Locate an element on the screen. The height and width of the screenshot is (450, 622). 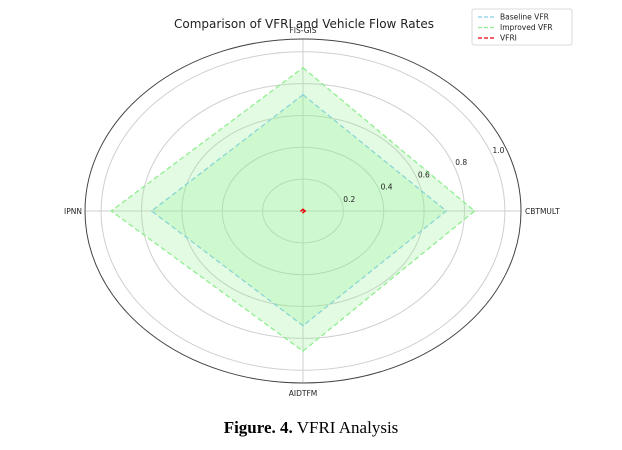
radial-tick-label-4: 0.8 is located at coordinates (461, 162).